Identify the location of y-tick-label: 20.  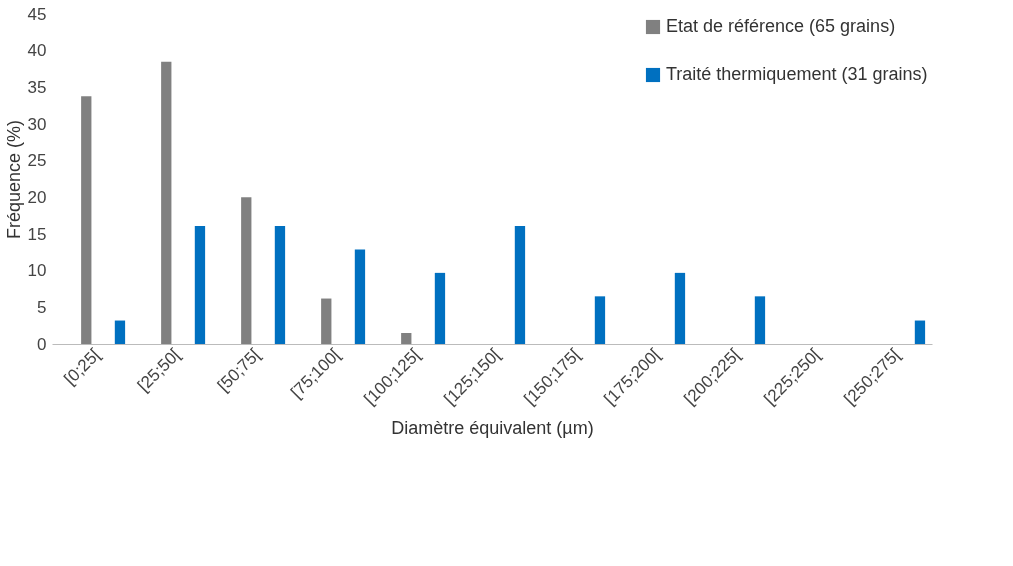
(37, 197).